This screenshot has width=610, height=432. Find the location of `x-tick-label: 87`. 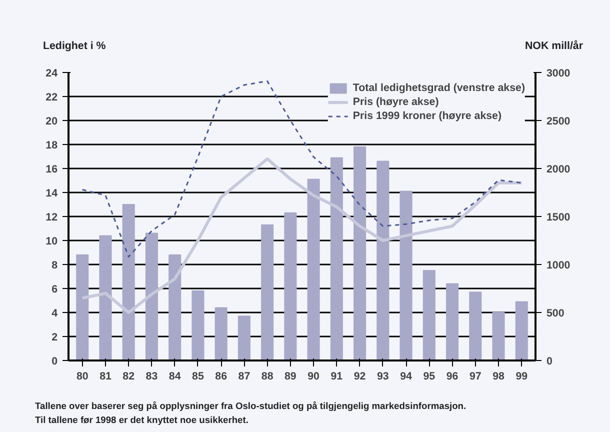

x-tick-label: 87 is located at coordinates (244, 376).